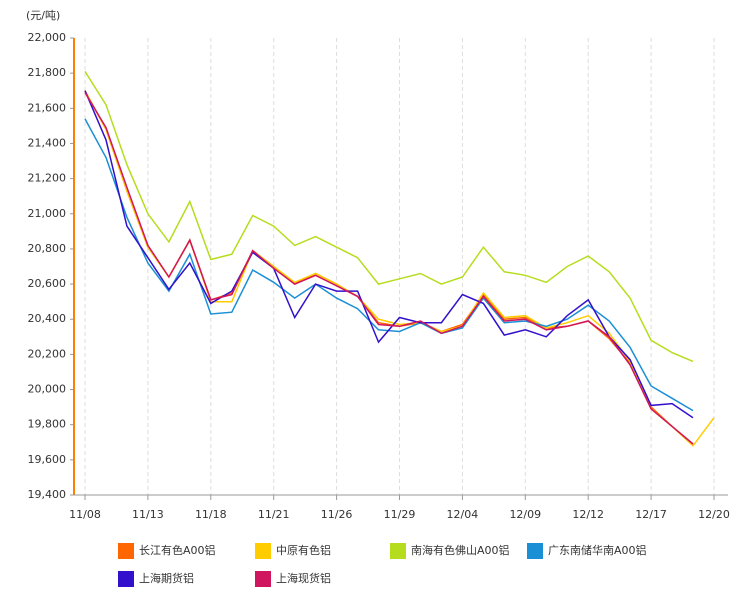 This screenshot has height=595, width=745. What do you see at coordinates (47, 248) in the screenshot?
I see `y-tick-label: 20,800` at bounding box center [47, 248].